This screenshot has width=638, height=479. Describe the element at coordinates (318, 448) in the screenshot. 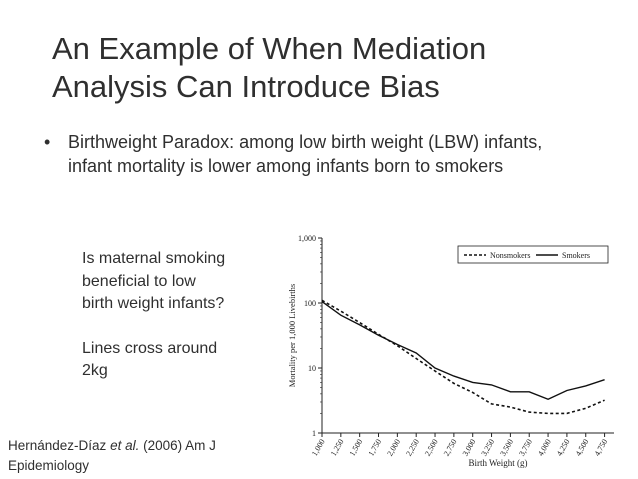

I see `x-tick-label: 1,000` at that location.